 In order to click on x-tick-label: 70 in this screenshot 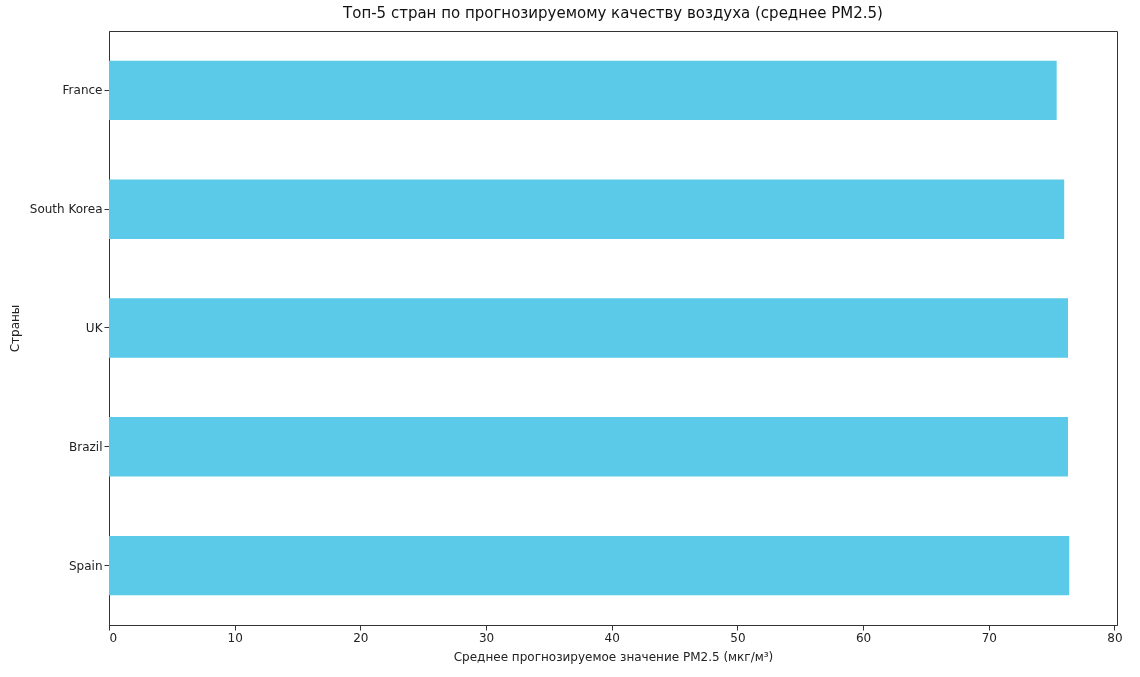, I will do `click(989, 637)`.